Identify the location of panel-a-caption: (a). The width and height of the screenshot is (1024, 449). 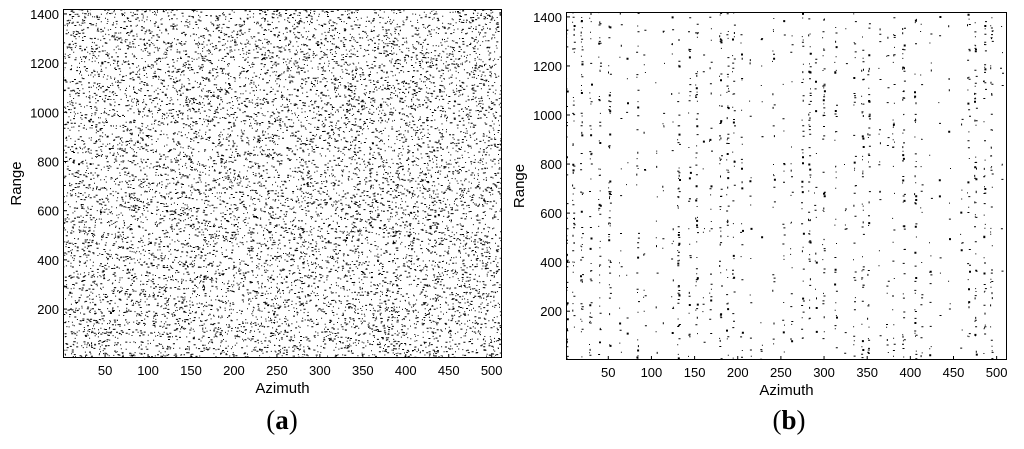
(282, 420).